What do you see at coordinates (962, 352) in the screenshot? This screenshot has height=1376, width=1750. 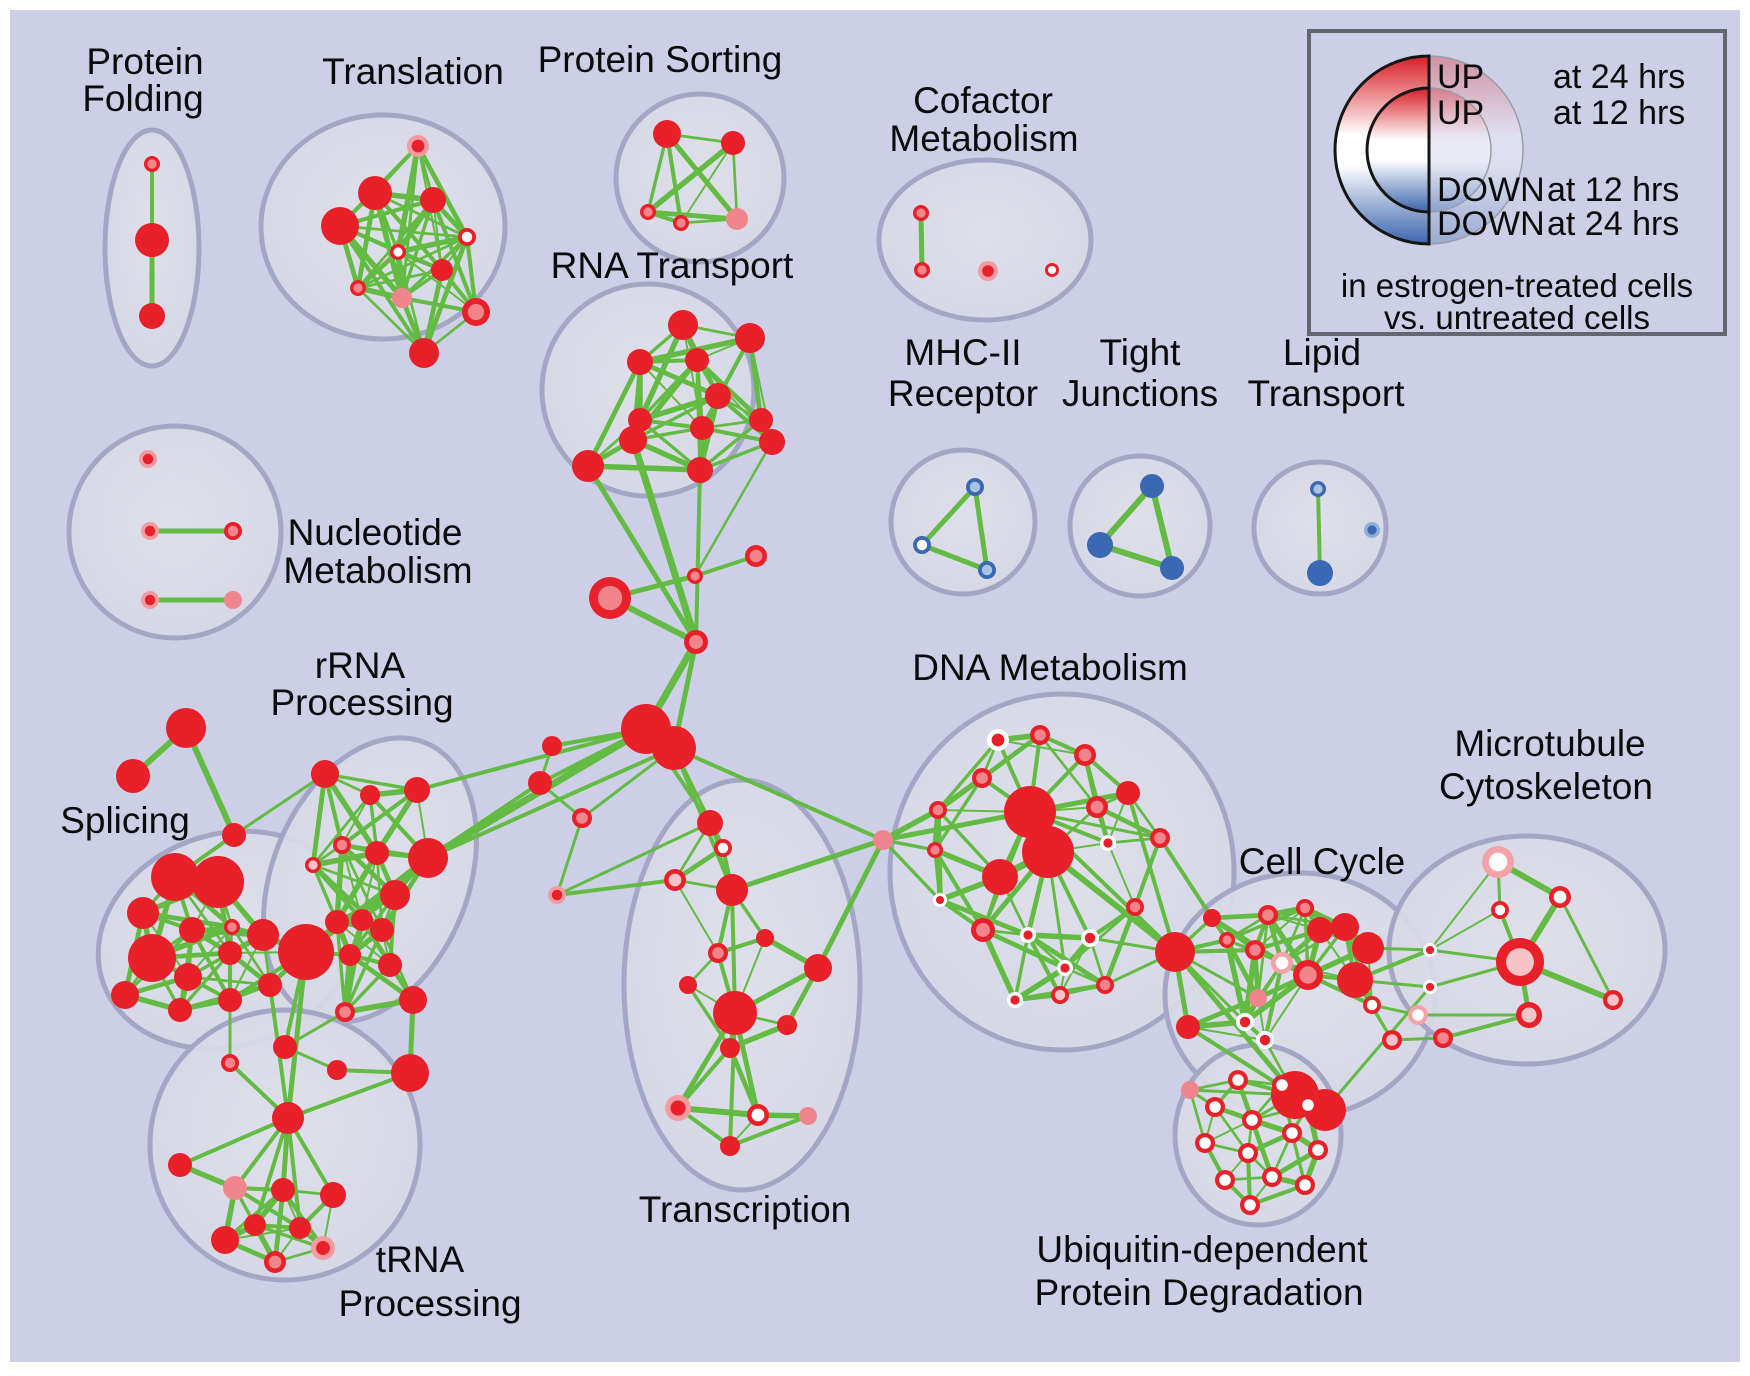 I see `cluster-label-mh: MHC-II` at bounding box center [962, 352].